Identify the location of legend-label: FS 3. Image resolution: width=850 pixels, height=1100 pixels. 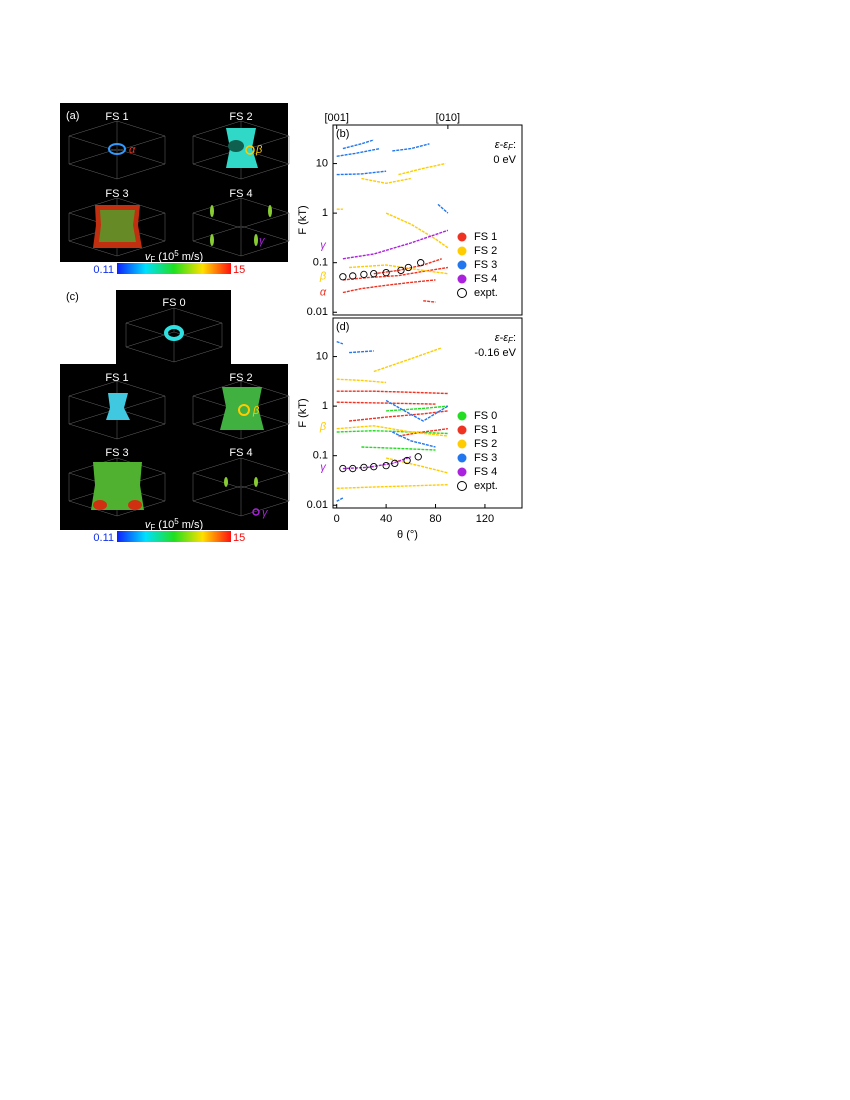
(485, 458).